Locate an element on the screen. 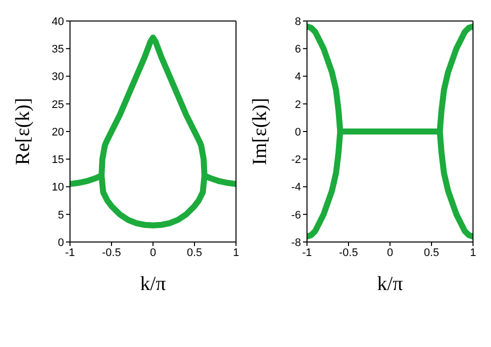 The width and height of the screenshot is (491, 347). y-tick-label: 10 is located at coordinates (58, 188).